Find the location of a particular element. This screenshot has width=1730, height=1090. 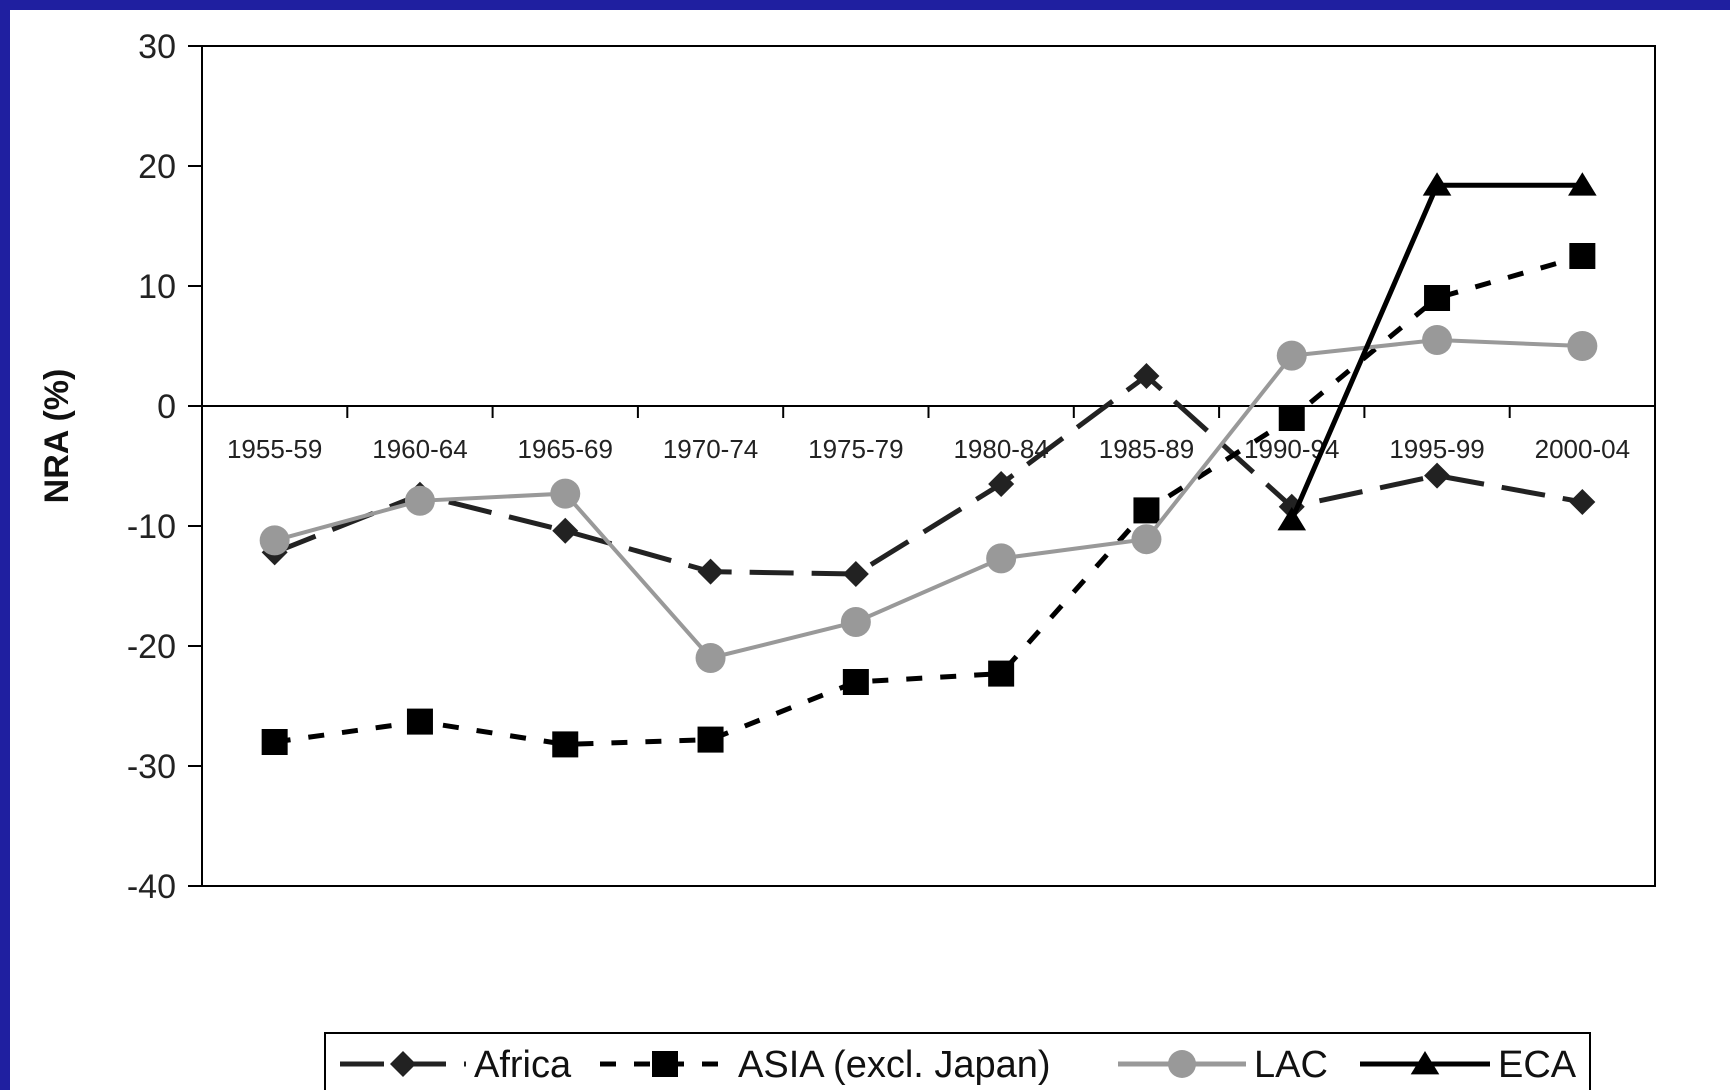

legend: Africa ASIA (excl. Japan) LAC ECA is located at coordinates (957, 1061).